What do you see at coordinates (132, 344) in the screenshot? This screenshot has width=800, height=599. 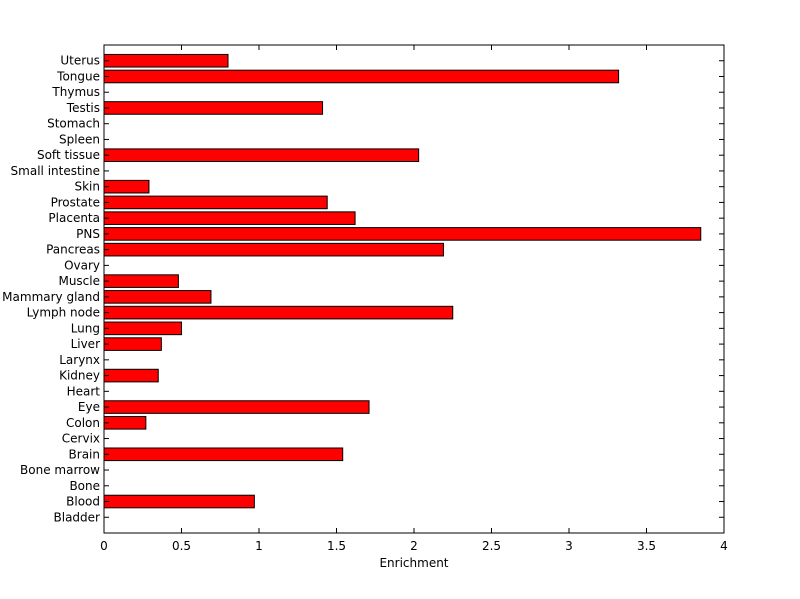 I see `bar-liver` at bounding box center [132, 344].